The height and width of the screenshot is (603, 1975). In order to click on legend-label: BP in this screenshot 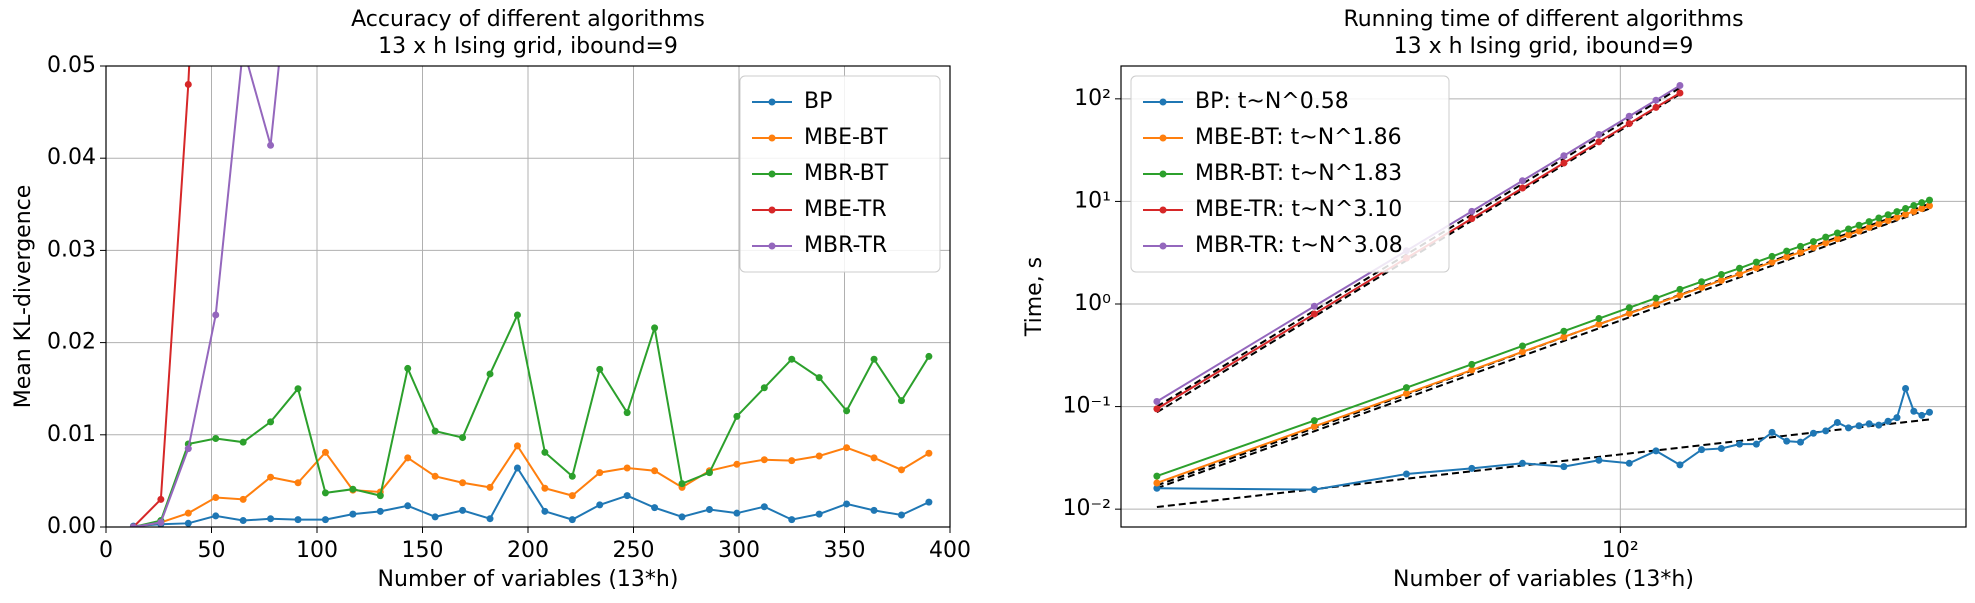, I will do `click(818, 101)`.